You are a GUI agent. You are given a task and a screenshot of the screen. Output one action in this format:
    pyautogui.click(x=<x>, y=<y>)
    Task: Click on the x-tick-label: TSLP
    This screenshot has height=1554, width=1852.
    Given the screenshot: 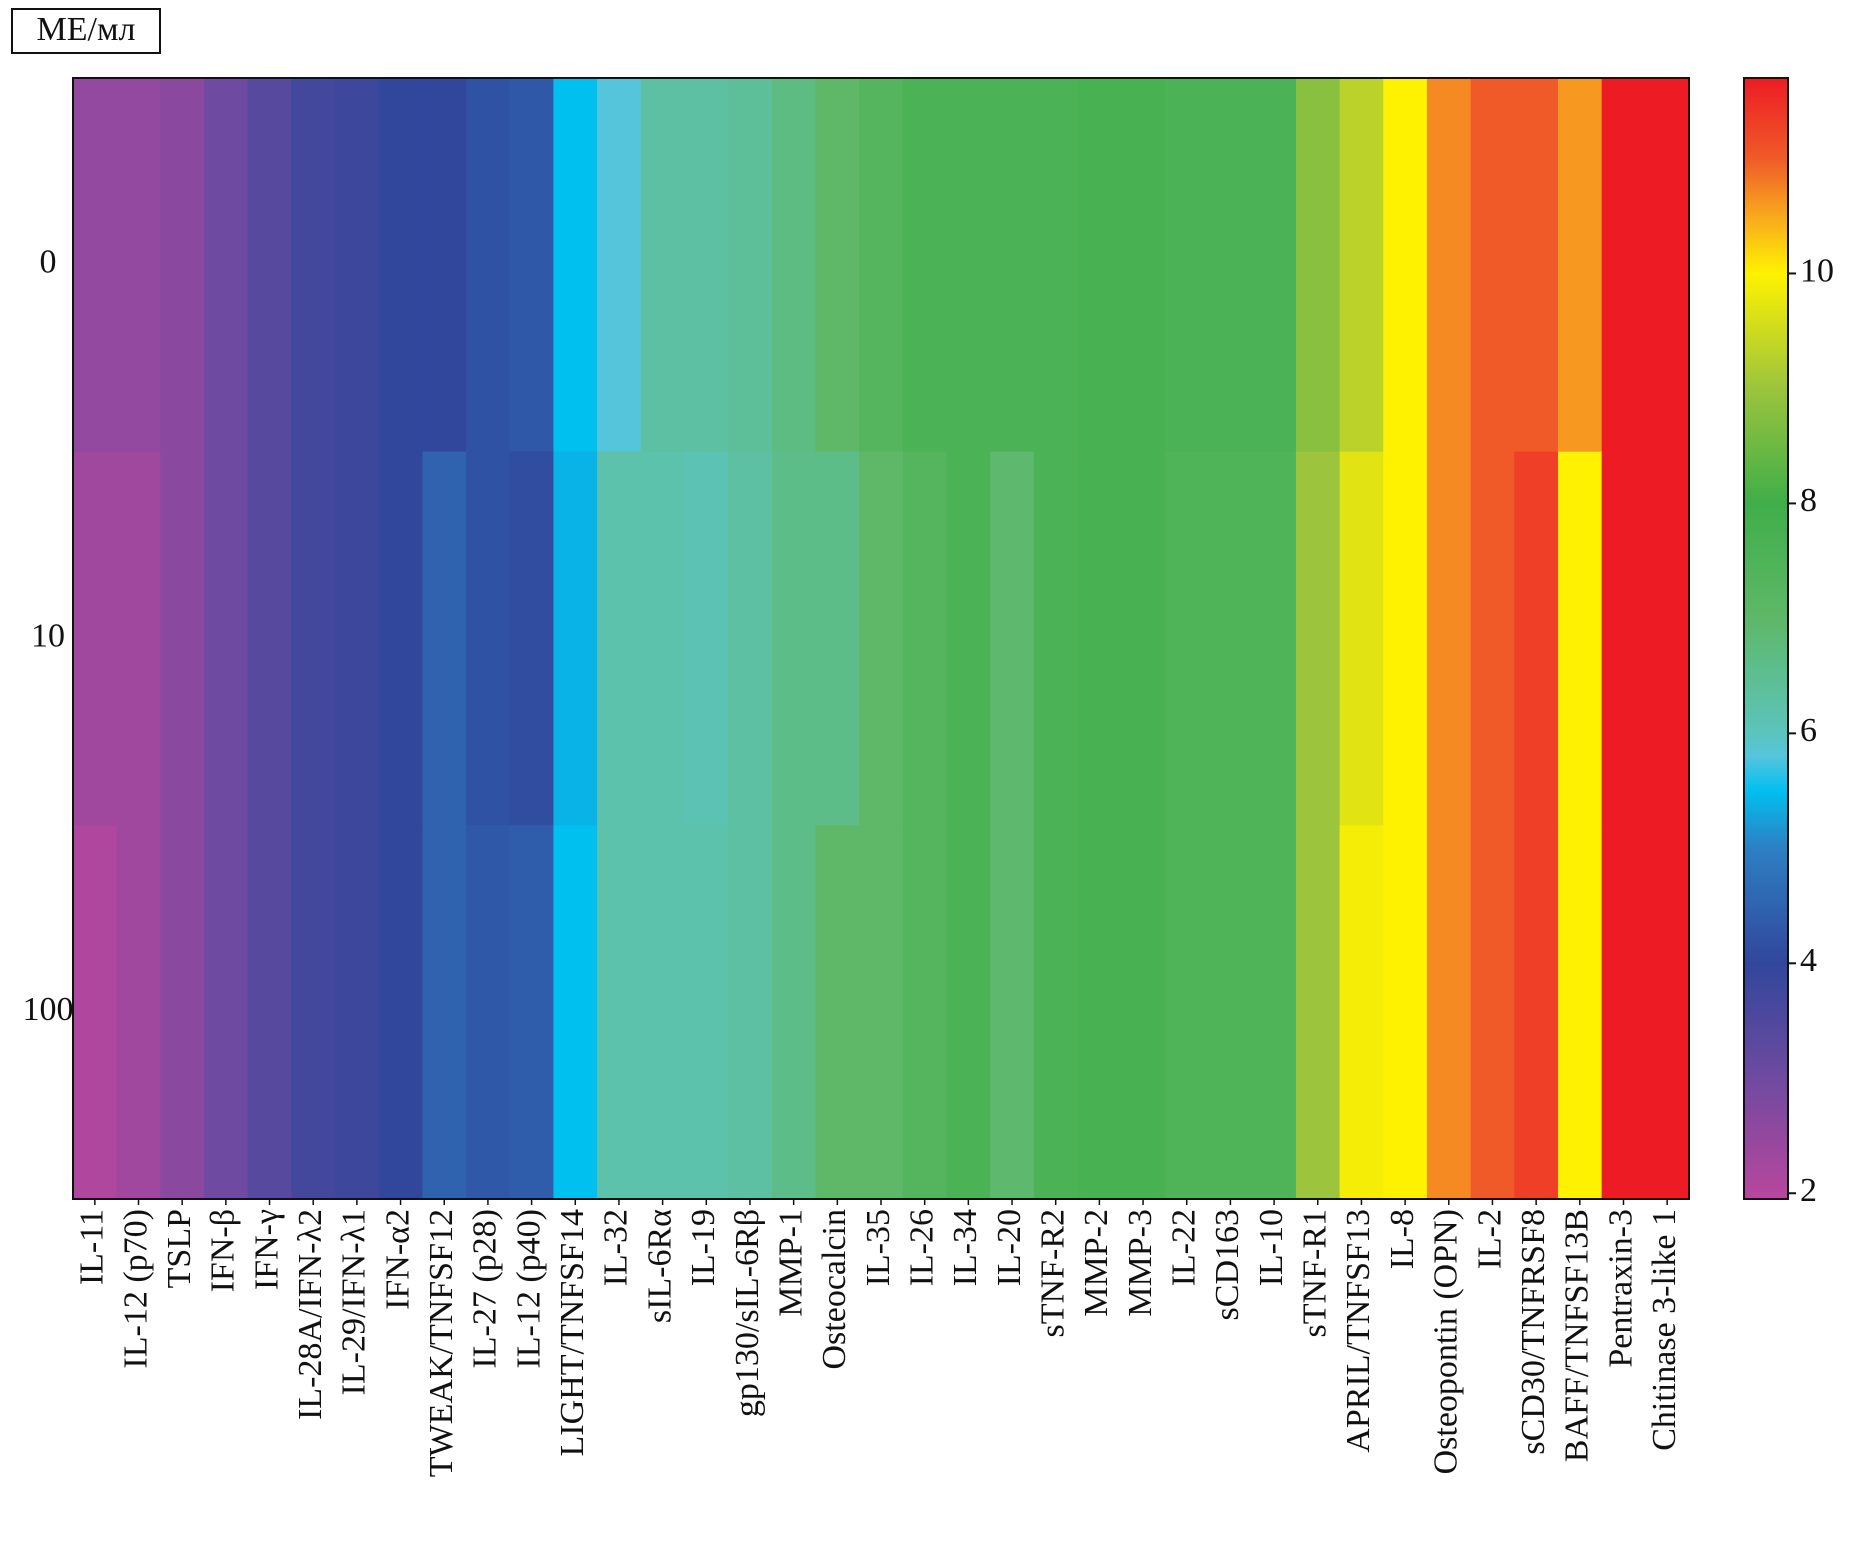 What is the action you would take?
    pyautogui.click(x=179, y=1248)
    